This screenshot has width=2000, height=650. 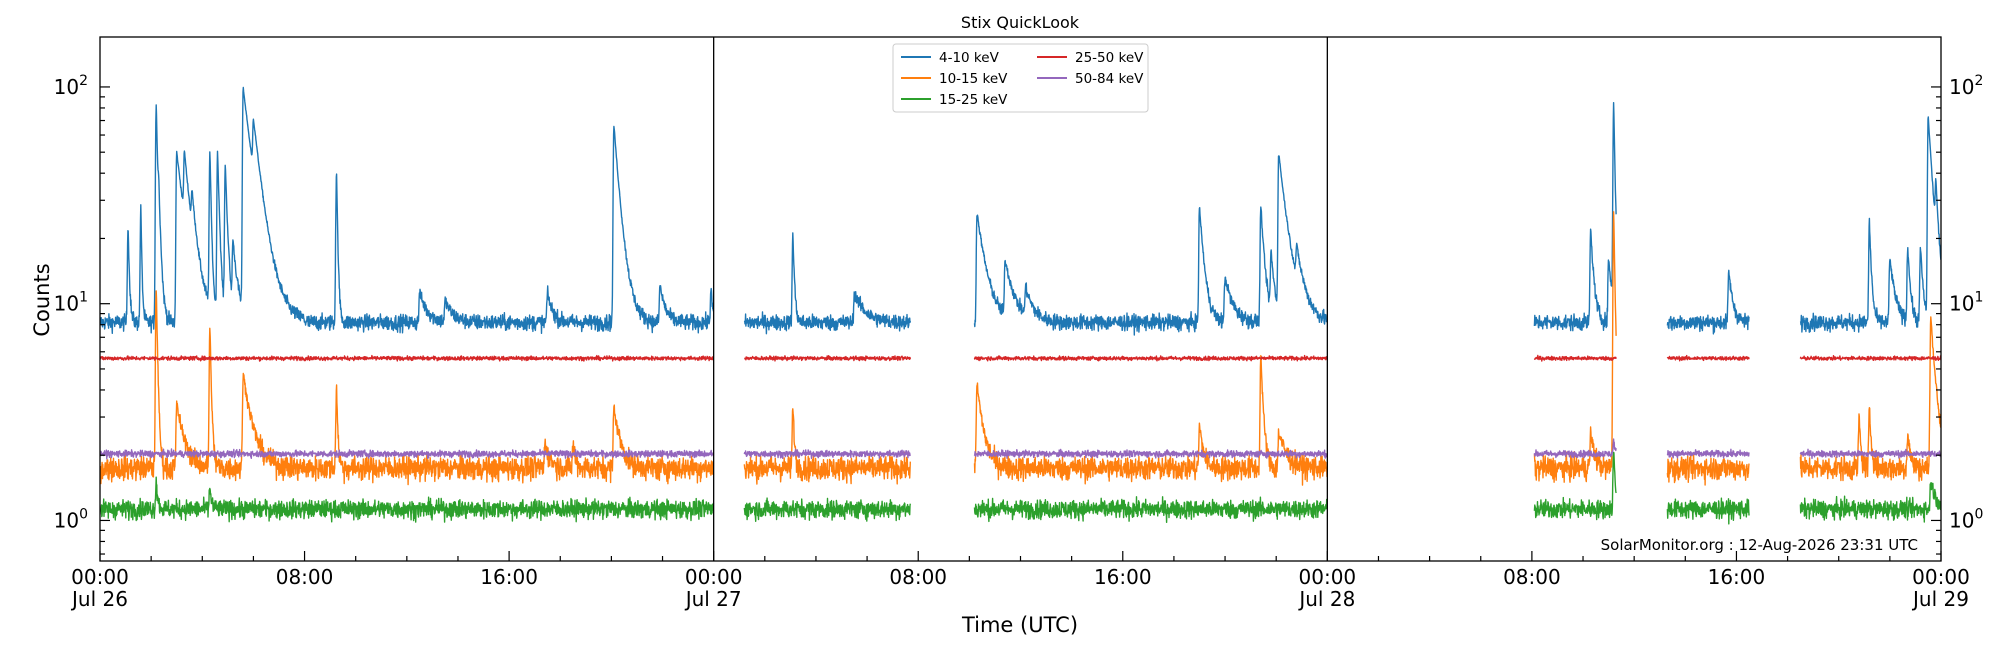 What do you see at coordinates (1940, 599) in the screenshot?
I see `x-tick-label-date: Jul 29` at bounding box center [1940, 599].